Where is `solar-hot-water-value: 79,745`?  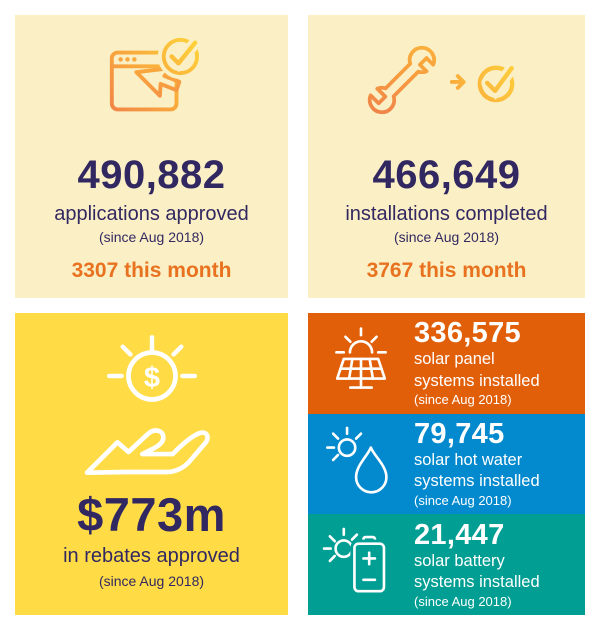 solar-hot-water-value: 79,745 is located at coordinates (459, 433).